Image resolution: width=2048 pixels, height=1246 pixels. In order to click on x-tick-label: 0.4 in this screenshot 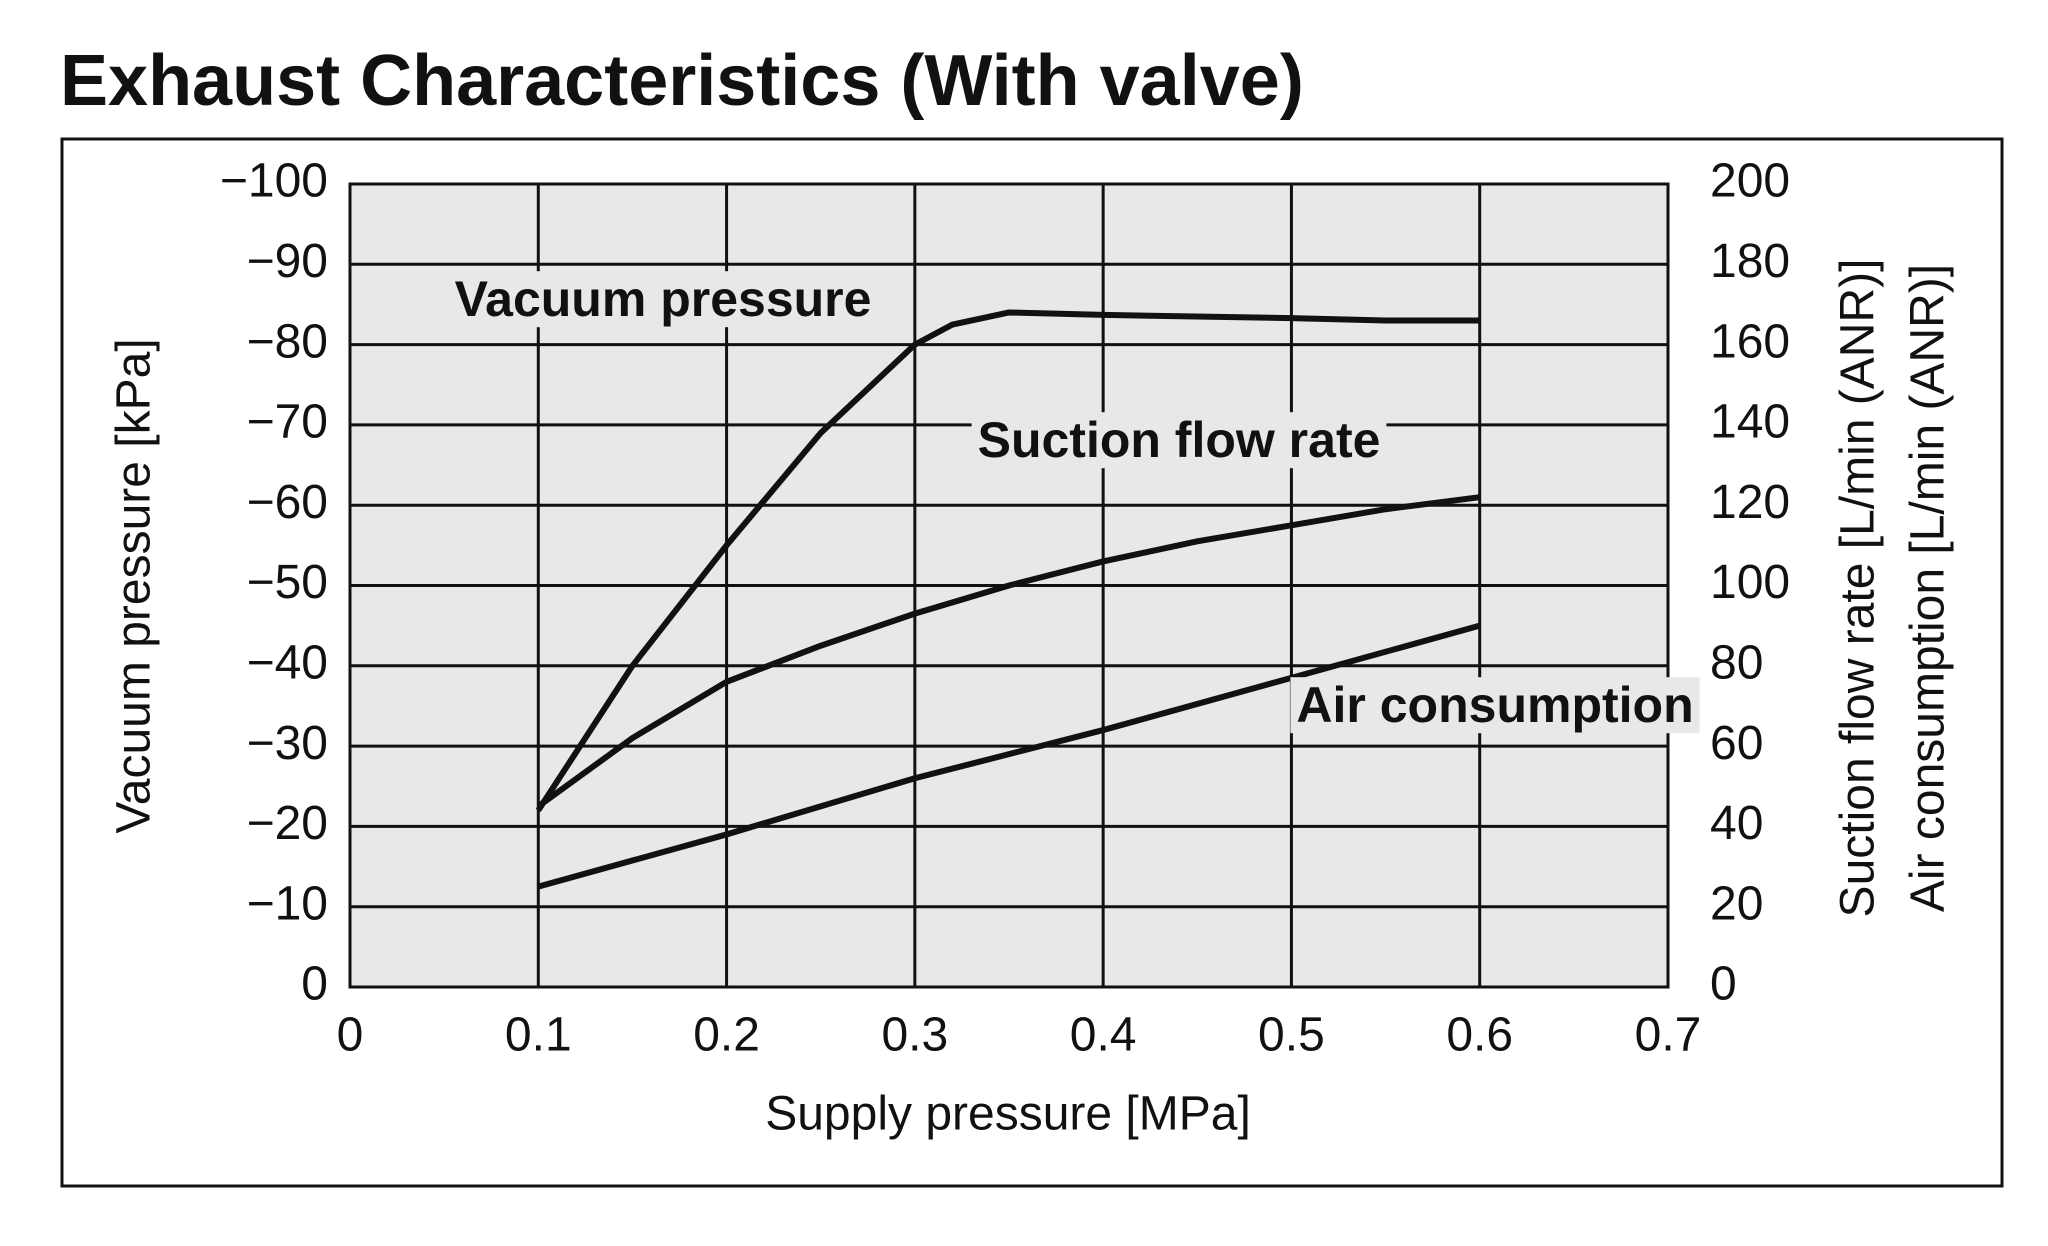, I will do `click(1103, 1035)`.